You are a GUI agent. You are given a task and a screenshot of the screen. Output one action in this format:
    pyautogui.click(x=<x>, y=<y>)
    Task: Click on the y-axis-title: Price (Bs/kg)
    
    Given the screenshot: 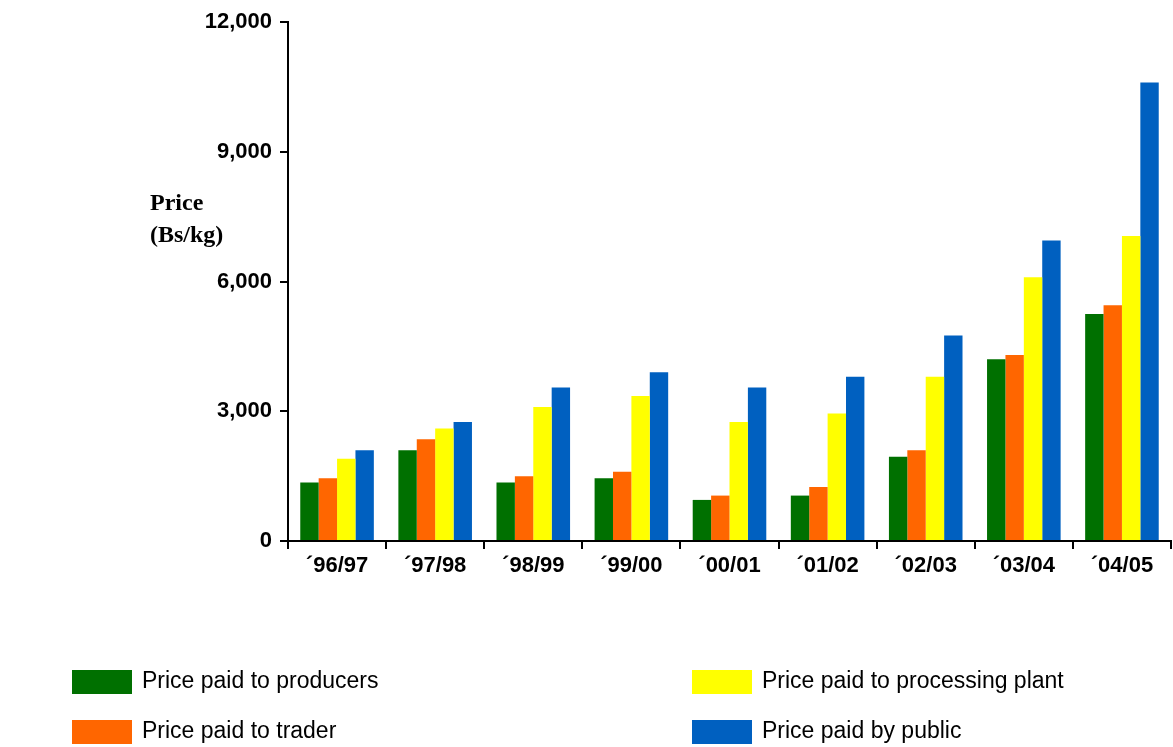 What is the action you would take?
    pyautogui.click(x=187, y=218)
    